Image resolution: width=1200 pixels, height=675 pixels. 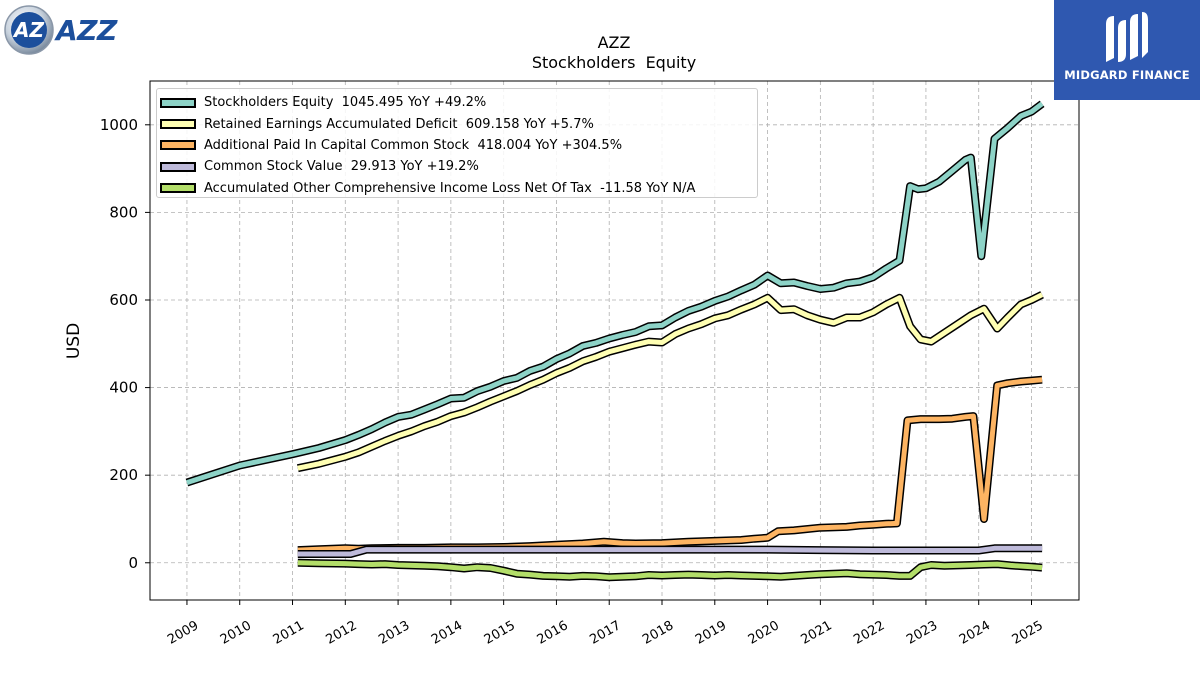 What do you see at coordinates (236, 633) in the screenshot?
I see `x-tick-label: 2010` at bounding box center [236, 633].